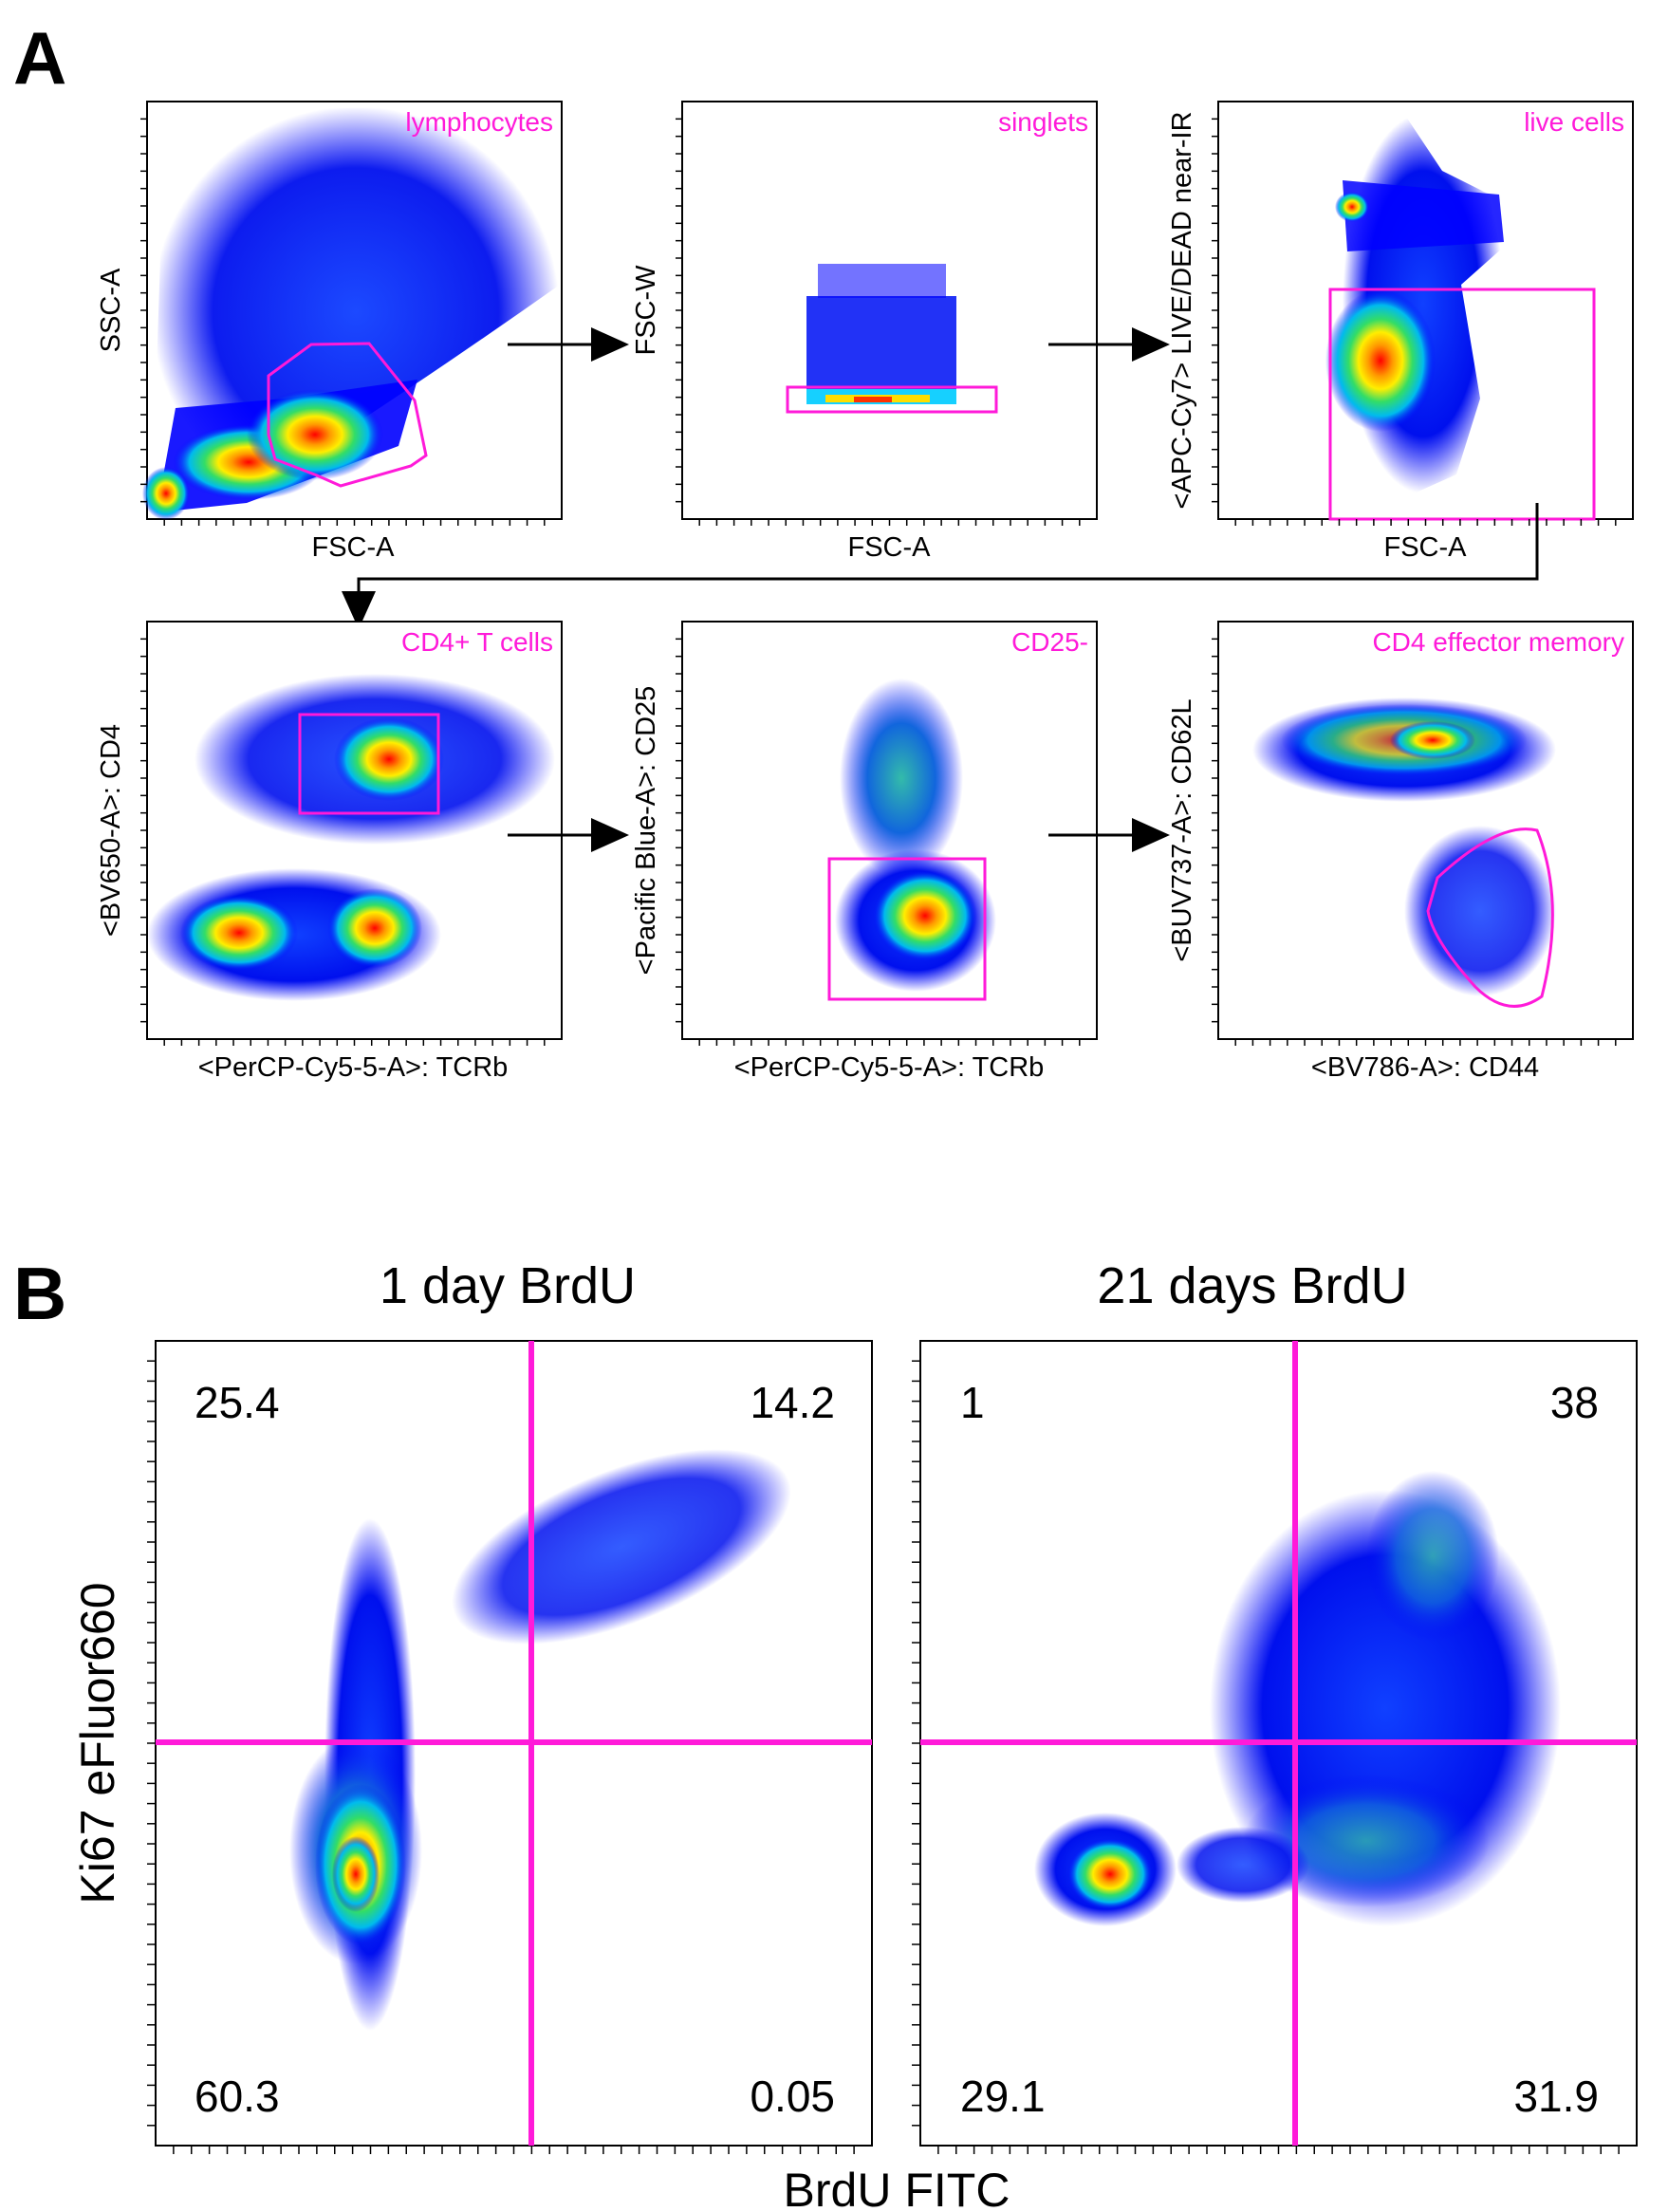  What do you see at coordinates (1043, 122) in the screenshot?
I see `gate-label: singlets` at bounding box center [1043, 122].